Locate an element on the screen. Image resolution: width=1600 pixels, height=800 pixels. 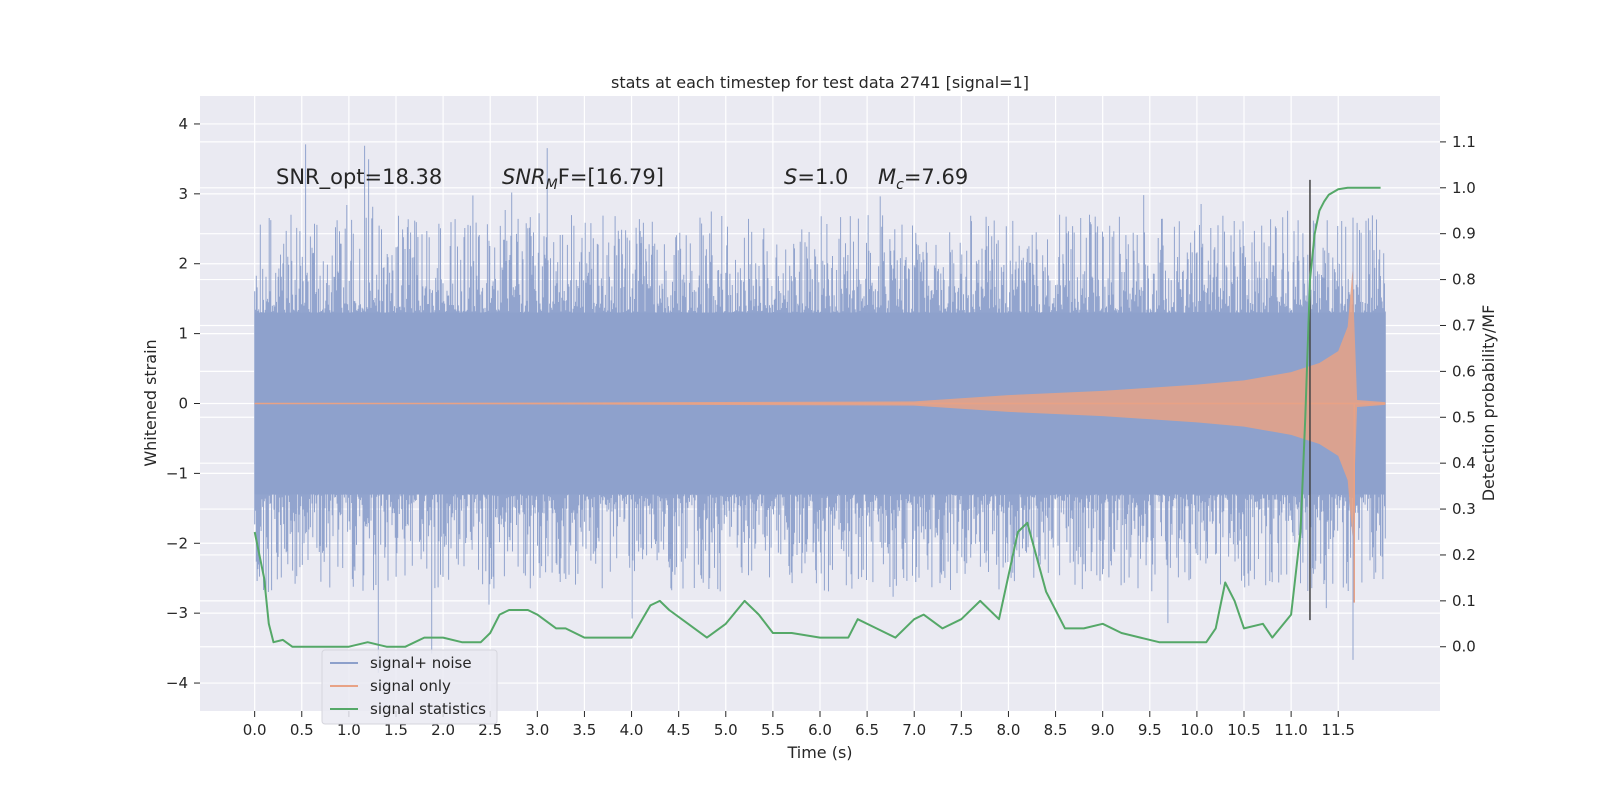
annotation-snr-mf: SNRMF=[16.79] is located at coordinates (583, 179).